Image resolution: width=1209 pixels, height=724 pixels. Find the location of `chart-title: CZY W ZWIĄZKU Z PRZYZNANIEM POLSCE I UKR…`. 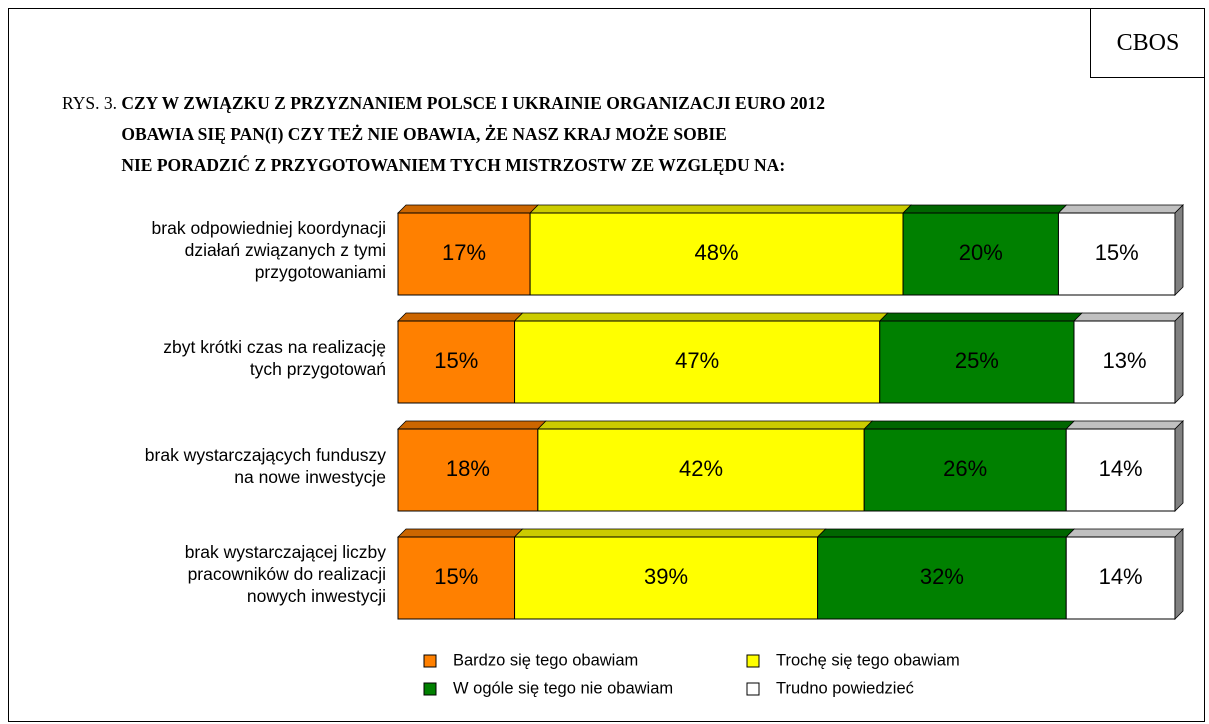

chart-title: CZY W ZWIĄZKU Z PRZYZNANIEM POLSCE I UKR… is located at coordinates (473, 134).